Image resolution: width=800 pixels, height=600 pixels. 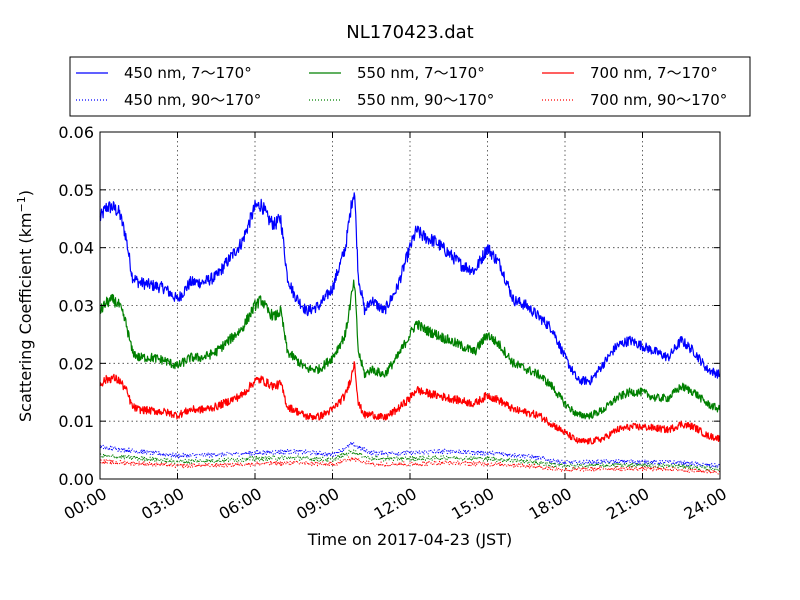 What do you see at coordinates (658, 100) in the screenshot?
I see `legend-entry-label: 700 nm, 90～170°` at bounding box center [658, 100].